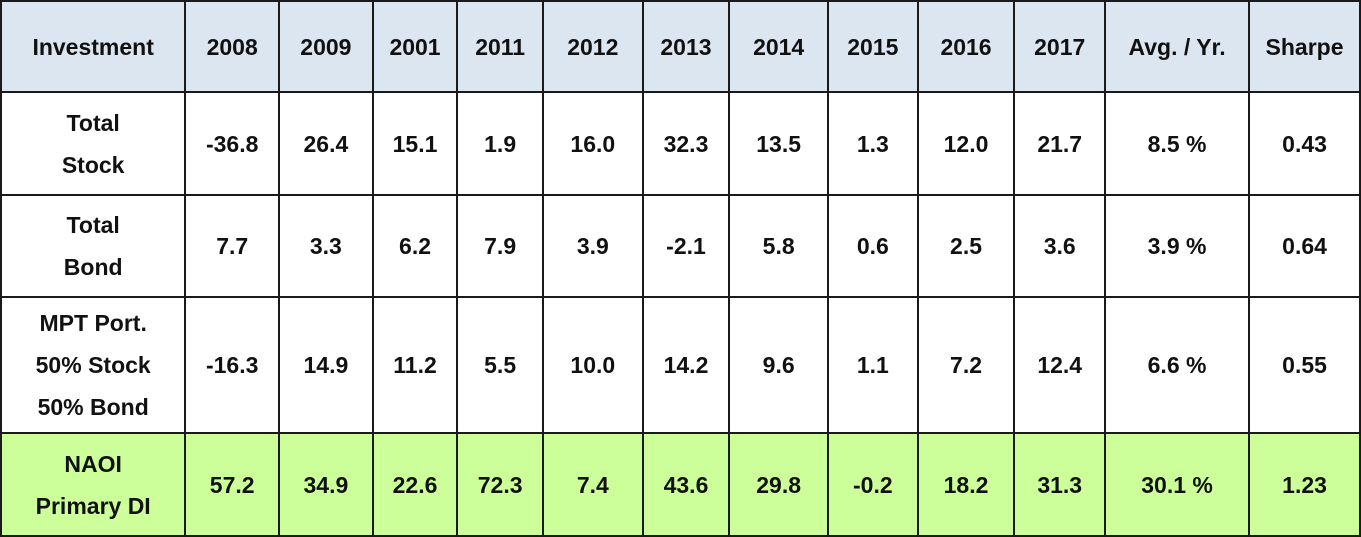 This screenshot has height=537, width=1361. I want to click on annual-return-cell: 5.8, so click(779, 246).